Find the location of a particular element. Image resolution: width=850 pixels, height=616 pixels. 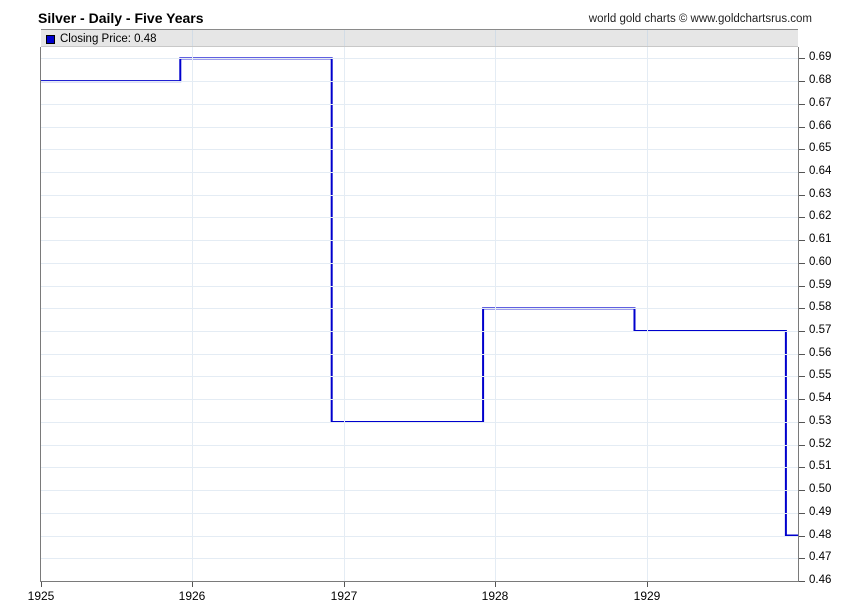

y-tick-label: 0.51 is located at coordinates (820, 466).